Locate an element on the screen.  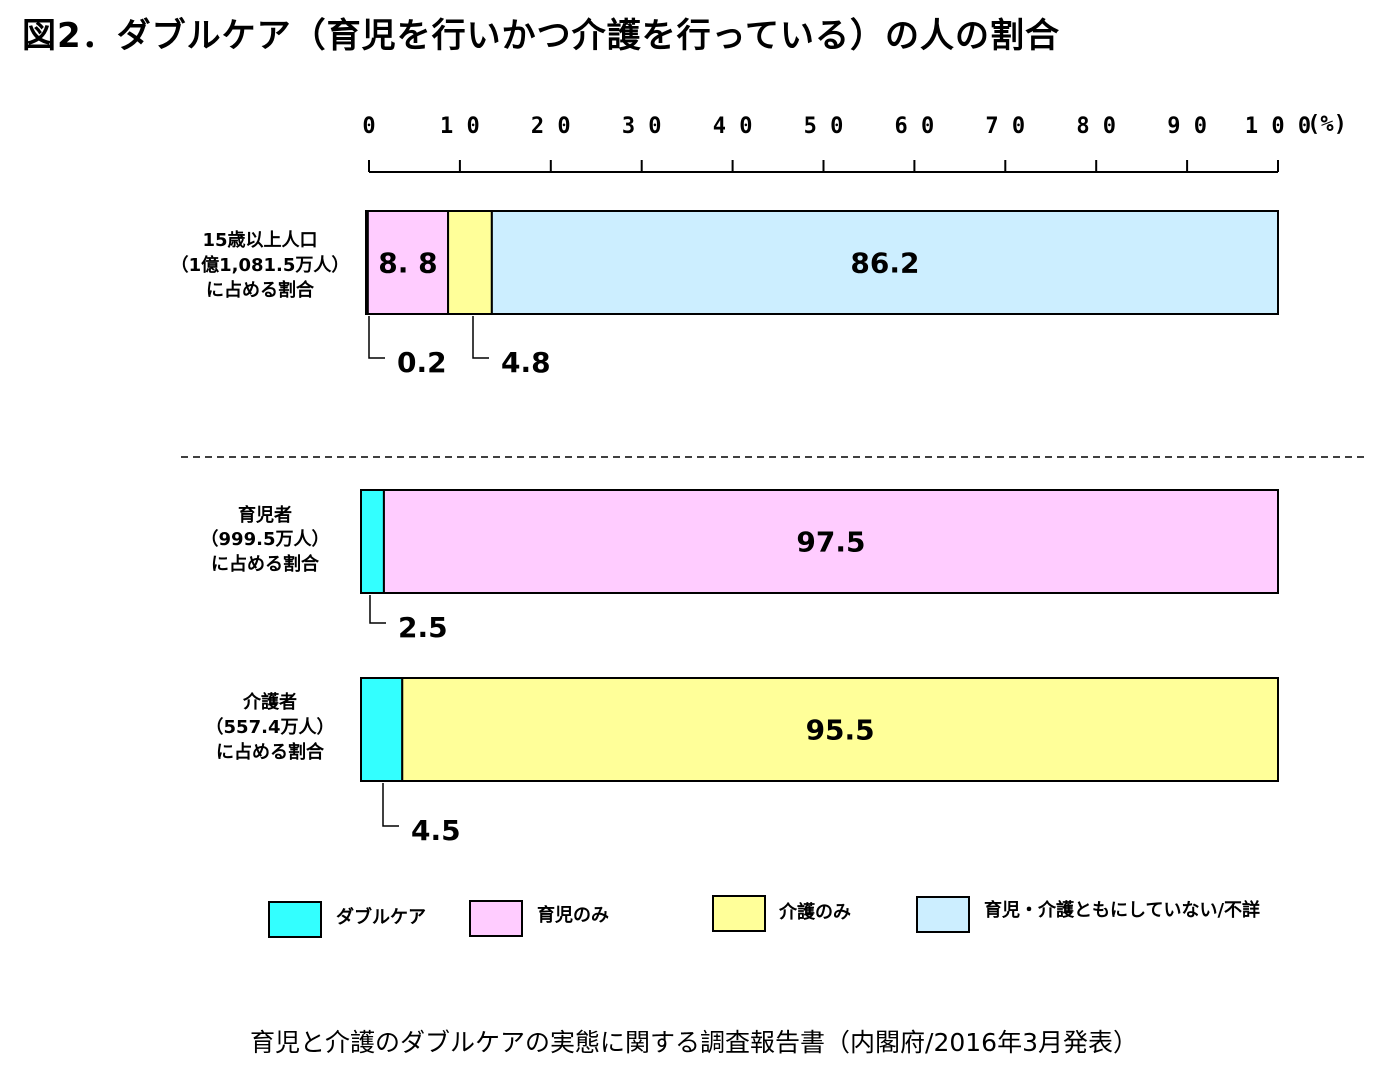
x-tick-label: 6 0 is located at coordinates (915, 126).